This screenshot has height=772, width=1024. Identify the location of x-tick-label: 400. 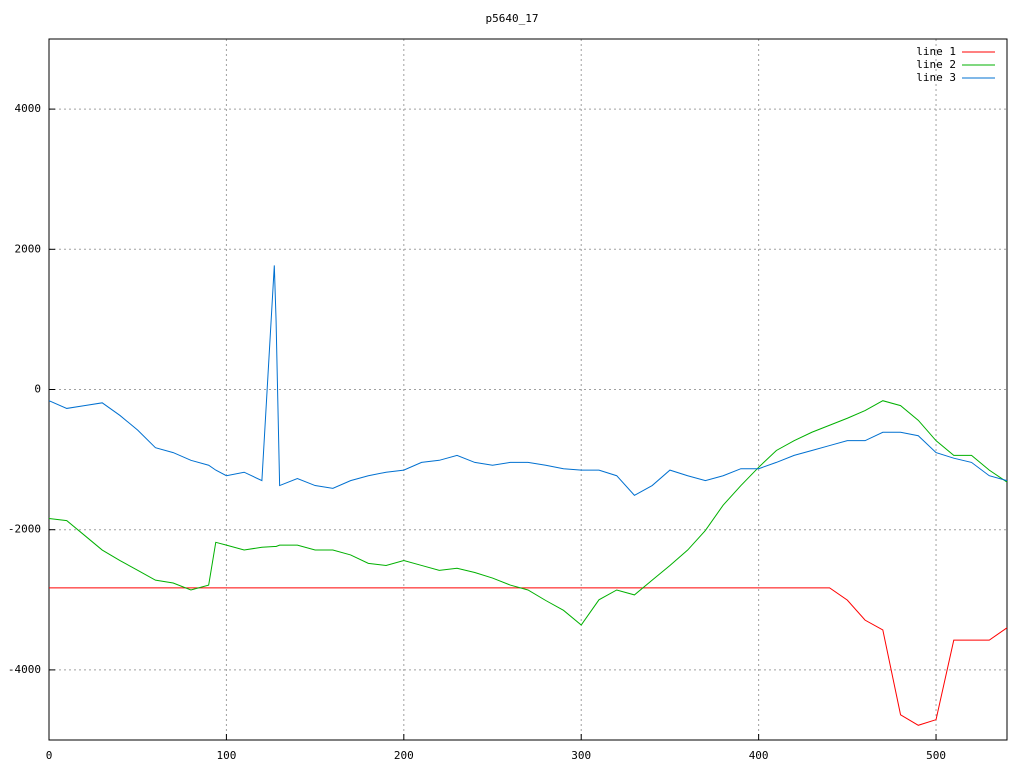
(759, 755).